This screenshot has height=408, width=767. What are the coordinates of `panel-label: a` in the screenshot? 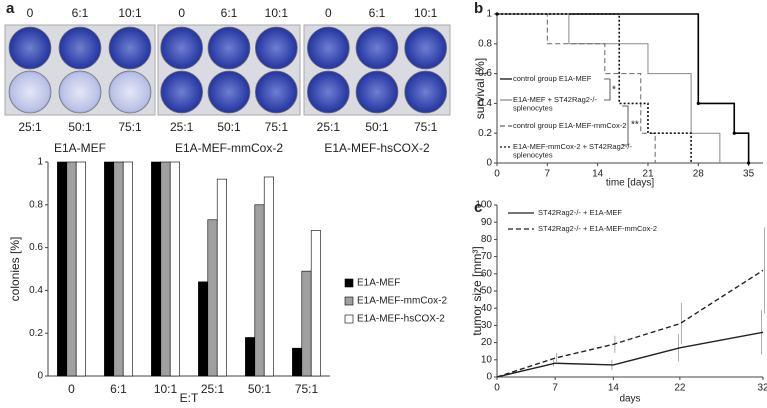 It's located at (10, 8).